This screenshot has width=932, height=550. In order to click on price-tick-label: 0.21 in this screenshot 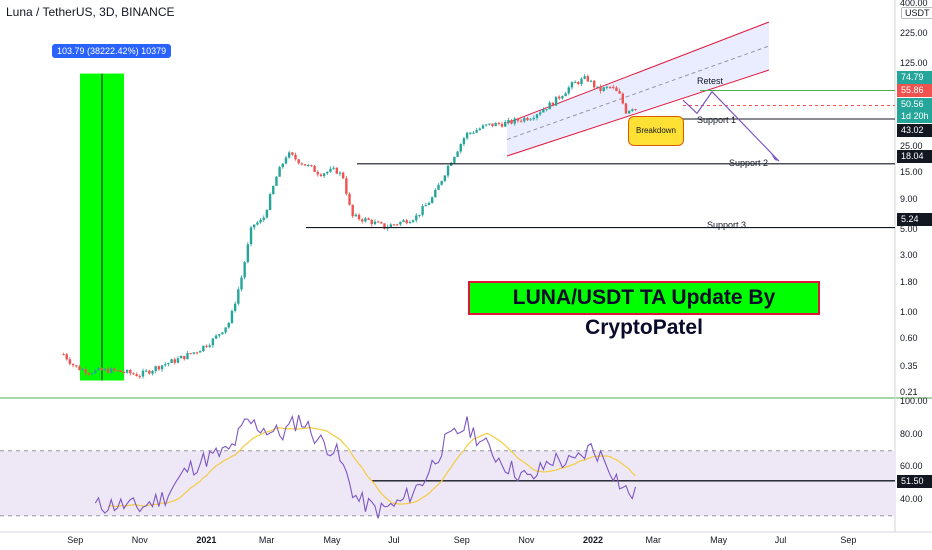, I will do `click(909, 392)`.